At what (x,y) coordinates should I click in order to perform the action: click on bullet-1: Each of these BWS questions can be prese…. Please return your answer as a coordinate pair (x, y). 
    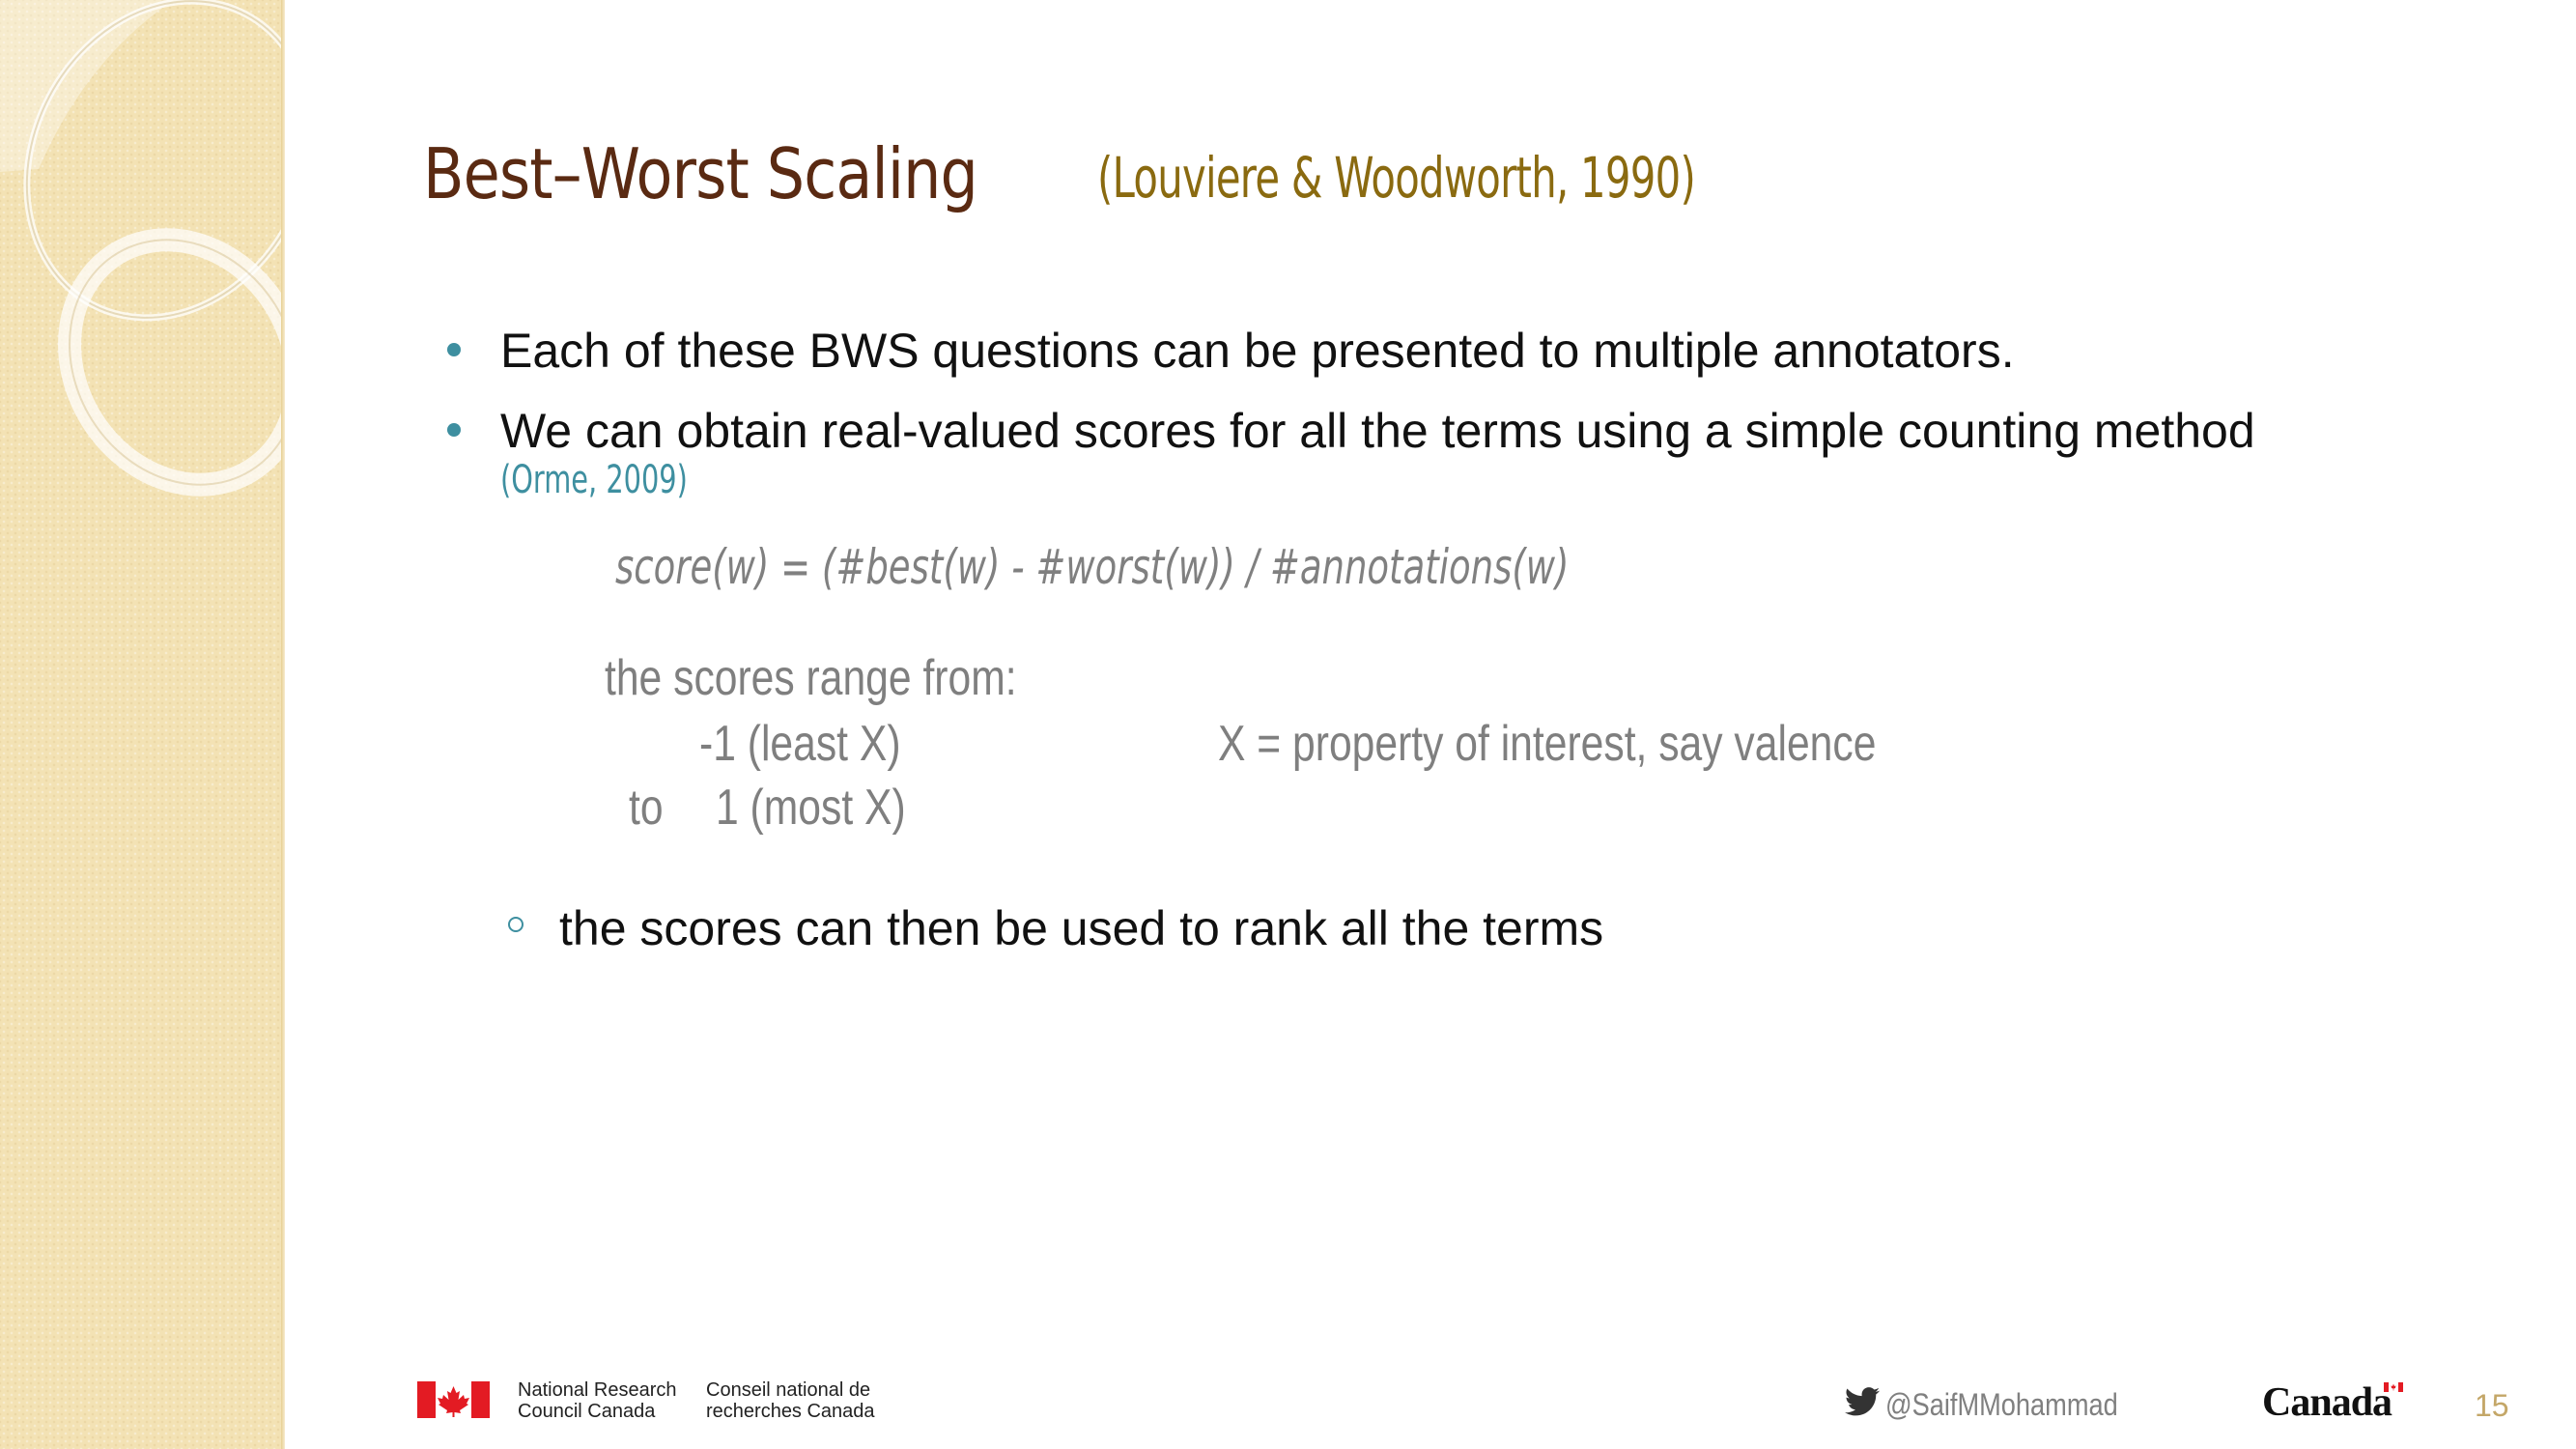
    Looking at the image, I should click on (1257, 351).